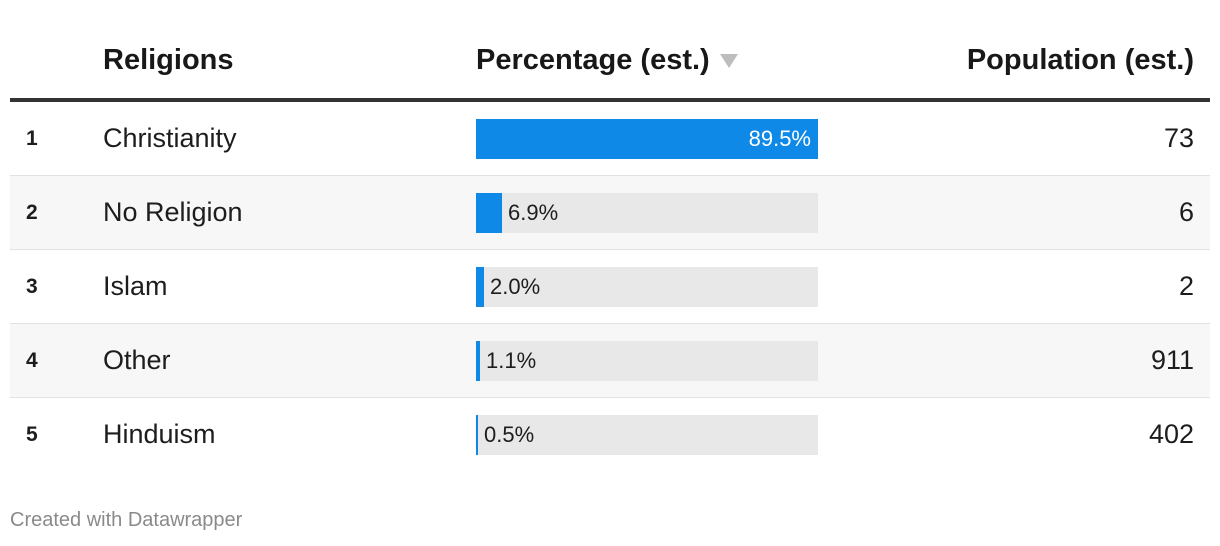 The image size is (1220, 546). I want to click on table-row: 2 No Religion 6.9% 6, so click(610, 213).